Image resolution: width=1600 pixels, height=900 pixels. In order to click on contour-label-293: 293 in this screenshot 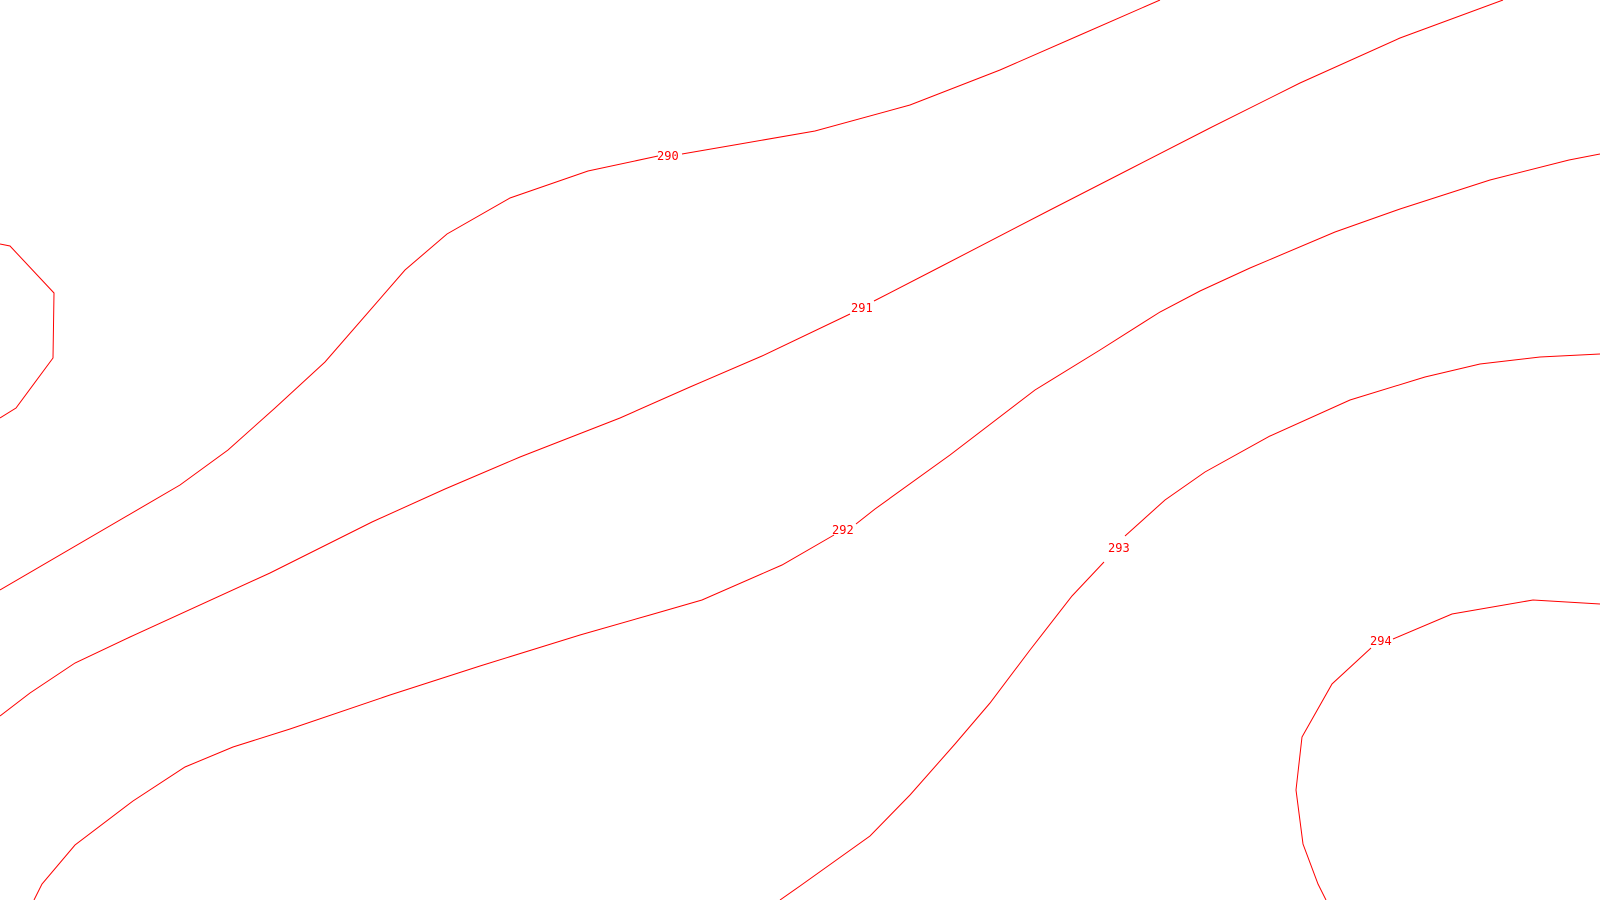, I will do `click(1119, 548)`.